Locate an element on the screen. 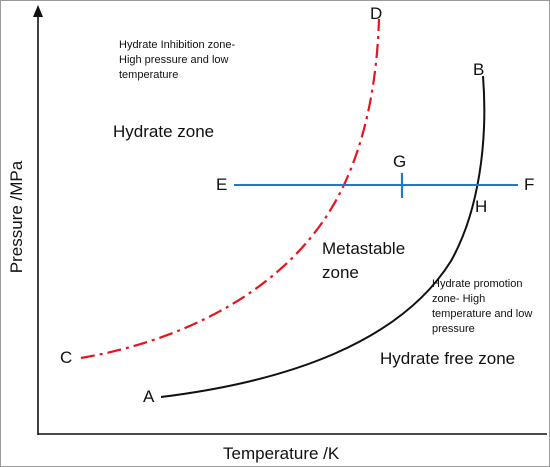 Image resolution: width=550 pixels, height=467 pixels. point-label-e: E is located at coordinates (222, 184).